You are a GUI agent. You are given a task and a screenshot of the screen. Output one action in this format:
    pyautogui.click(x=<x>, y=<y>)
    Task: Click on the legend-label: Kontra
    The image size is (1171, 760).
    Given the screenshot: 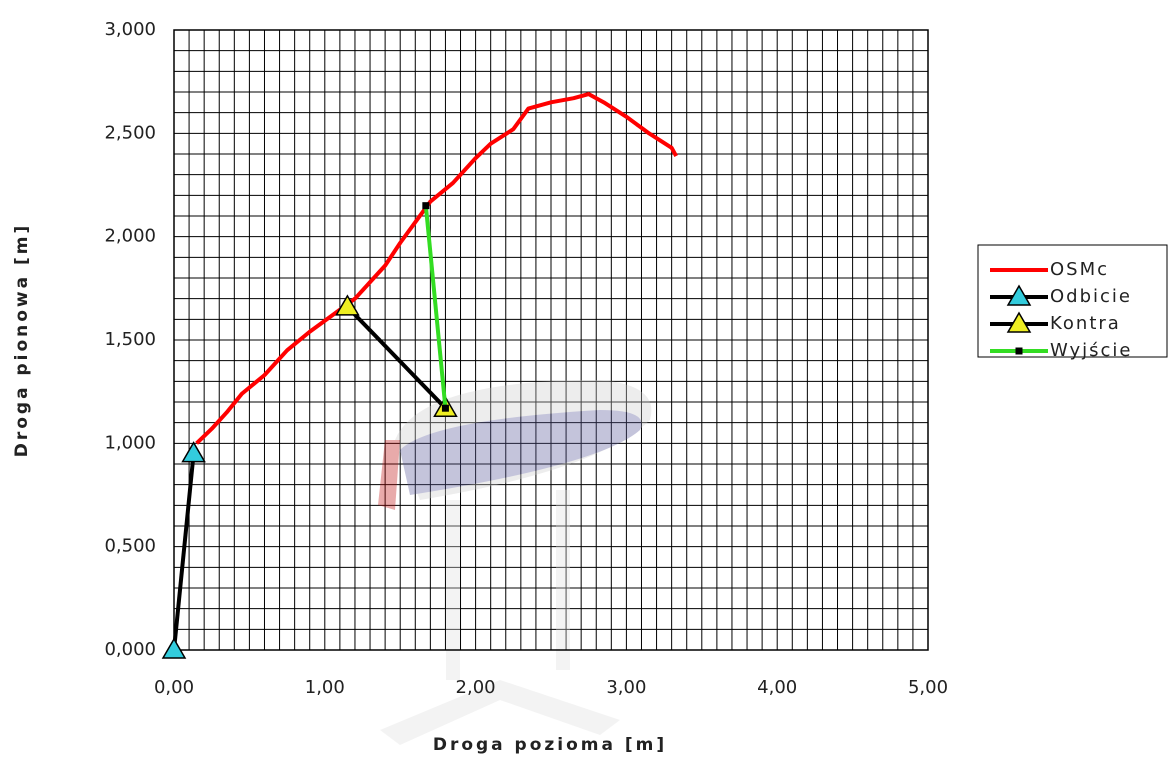 What is the action you would take?
    pyautogui.click(x=1085, y=323)
    